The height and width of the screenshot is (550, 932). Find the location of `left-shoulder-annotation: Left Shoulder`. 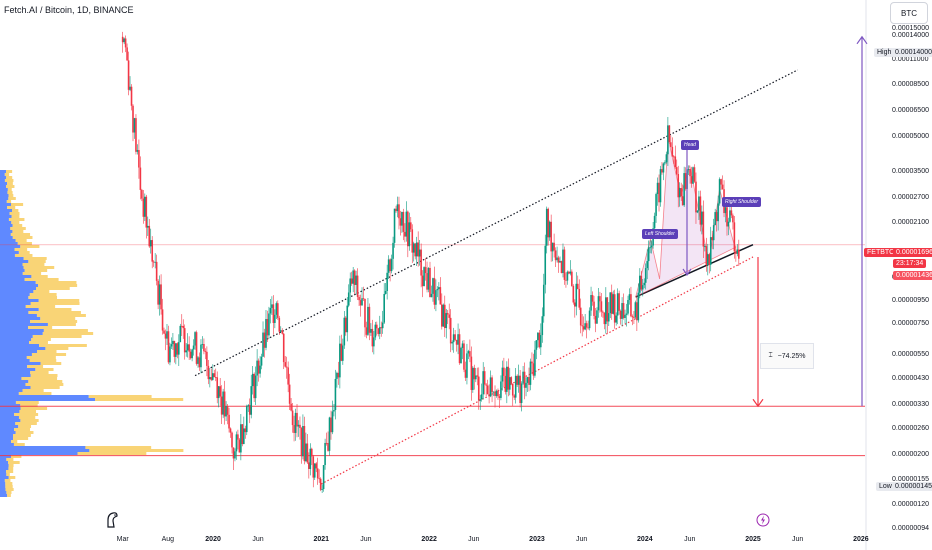

left-shoulder-annotation: Left Shoulder is located at coordinates (660, 234).